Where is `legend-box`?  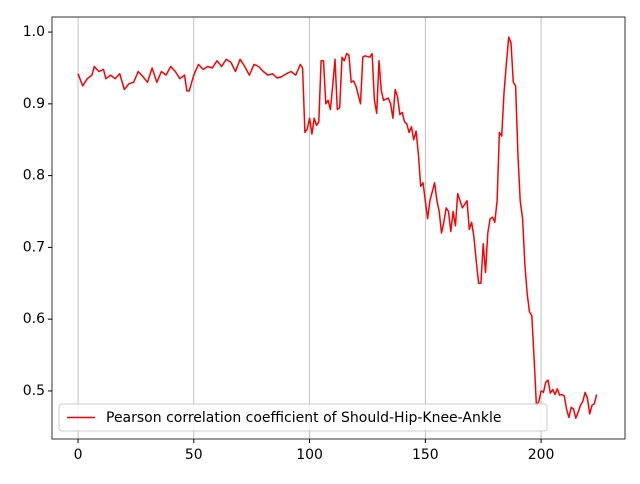 legend-box is located at coordinates (303, 417).